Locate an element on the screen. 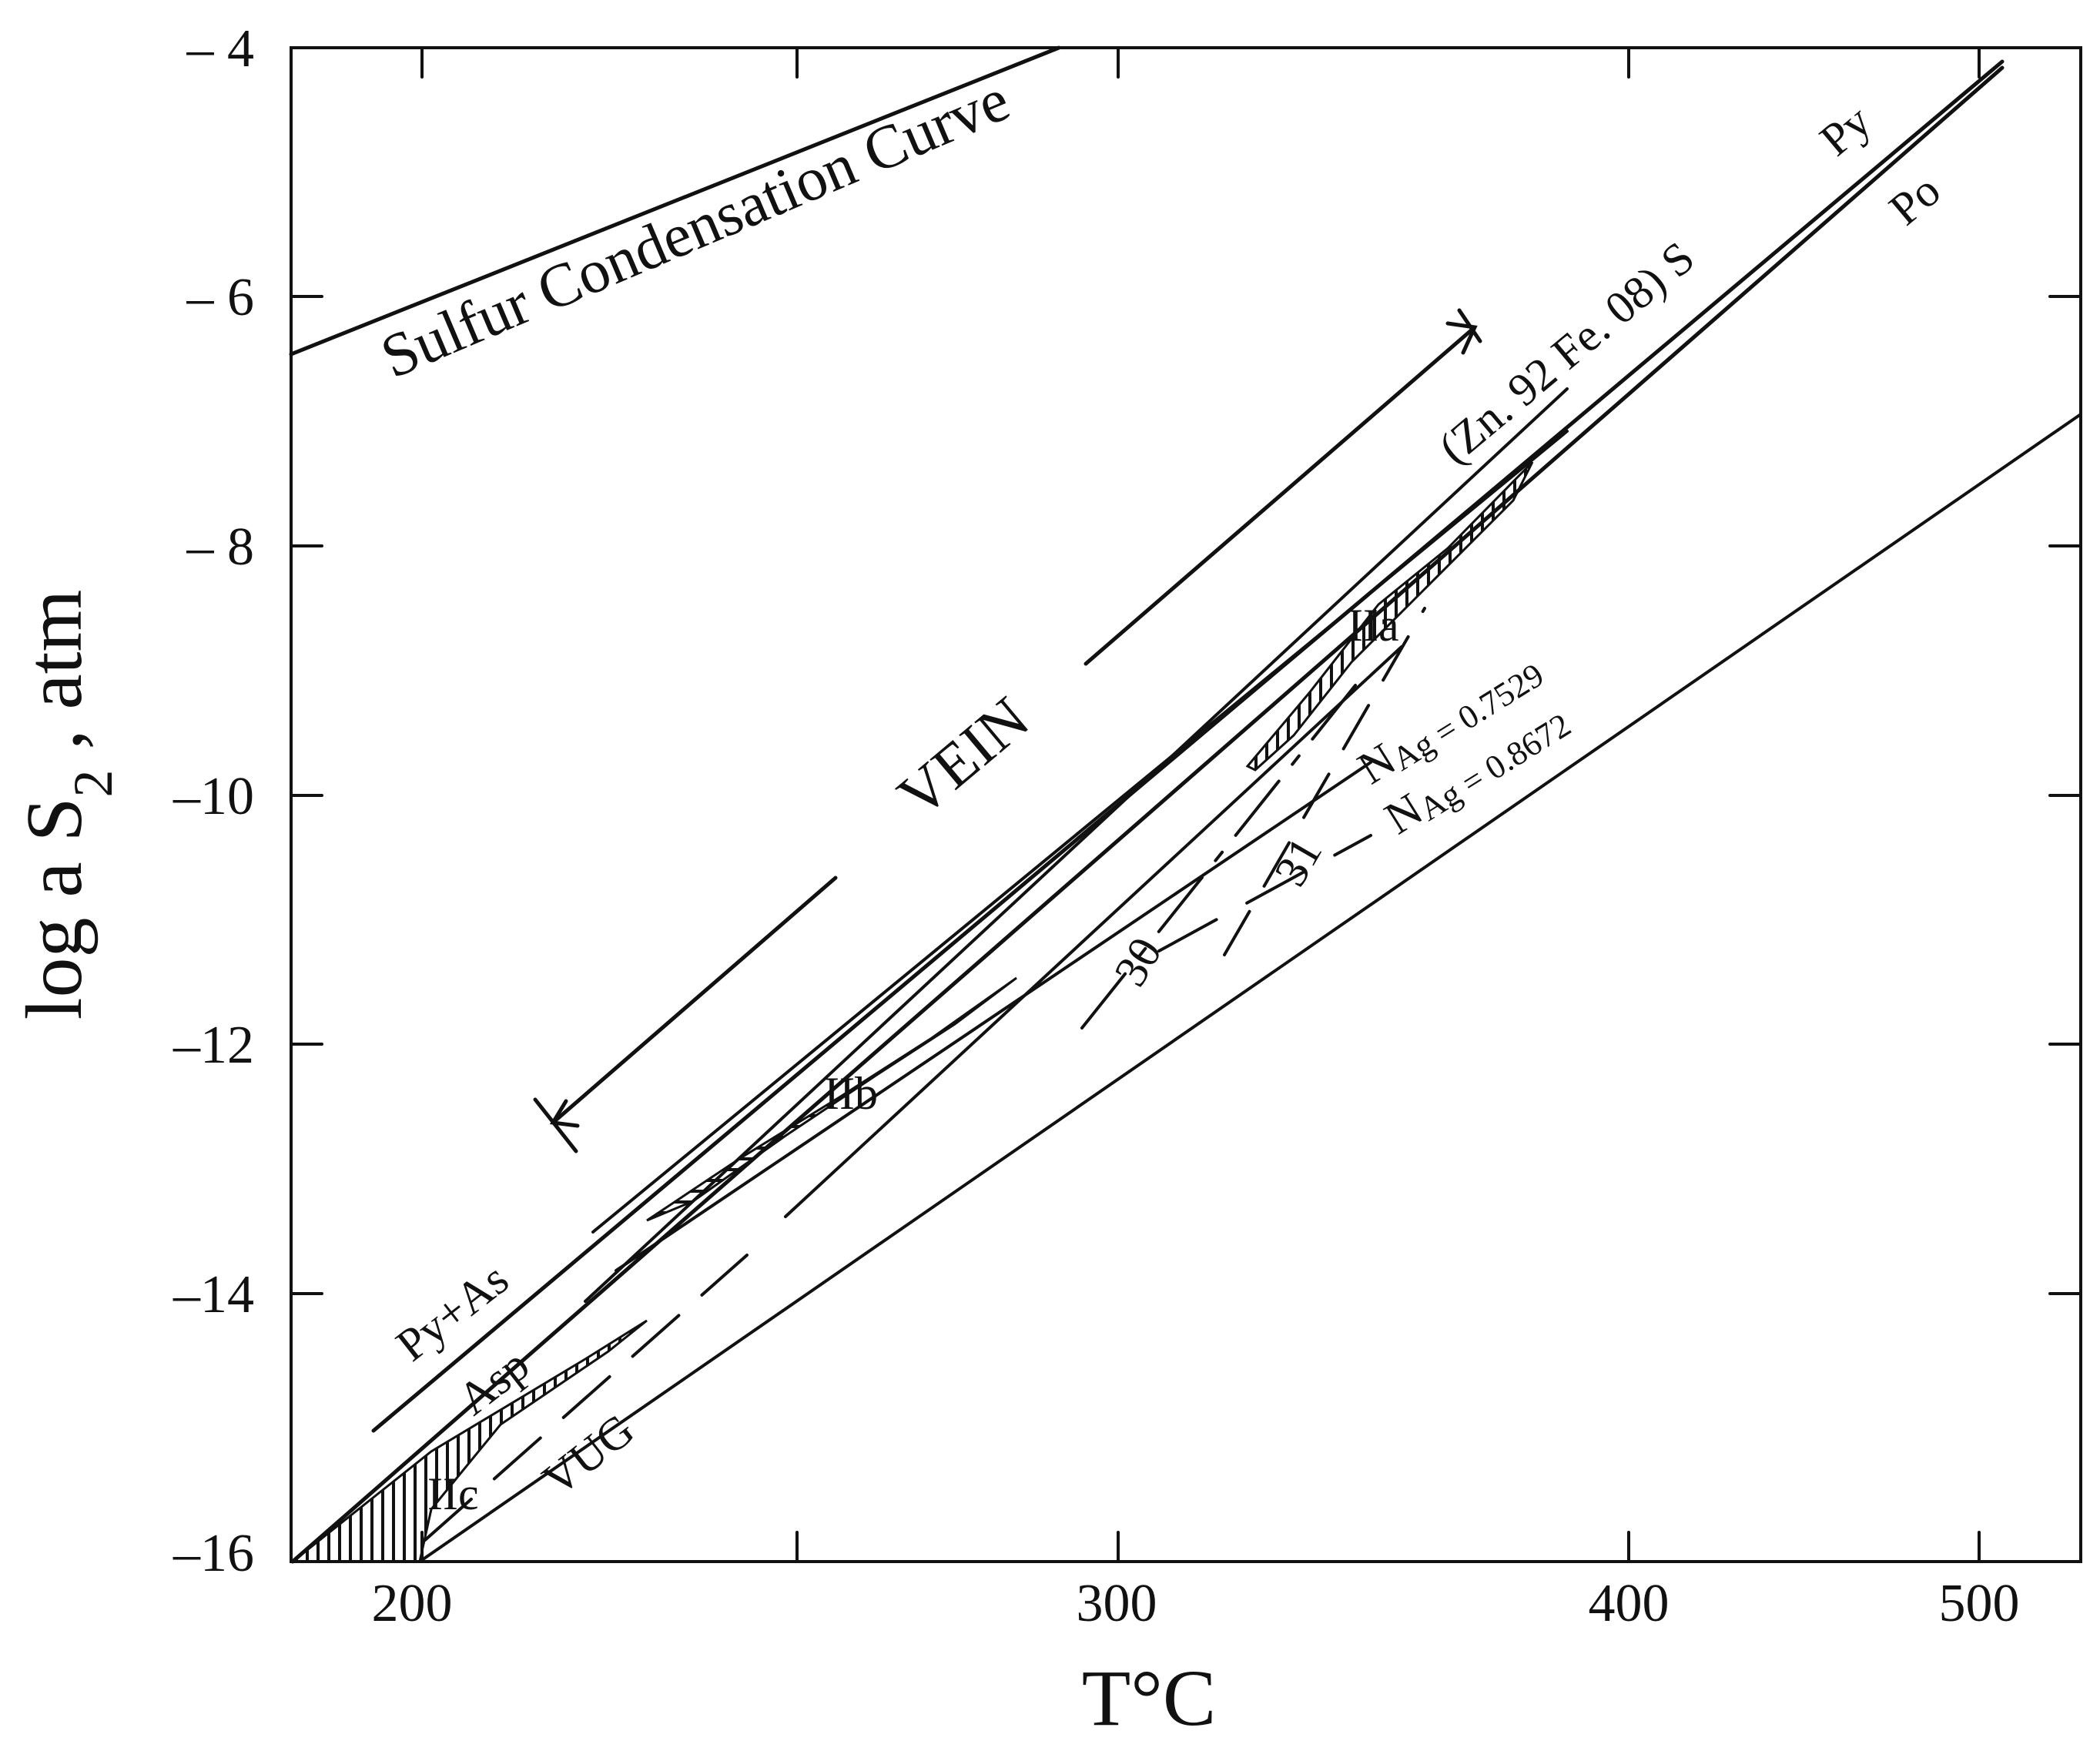 Image resolution: width=2100 pixels, height=1751 pixels. vein-label: VEIN is located at coordinates (964, 758).